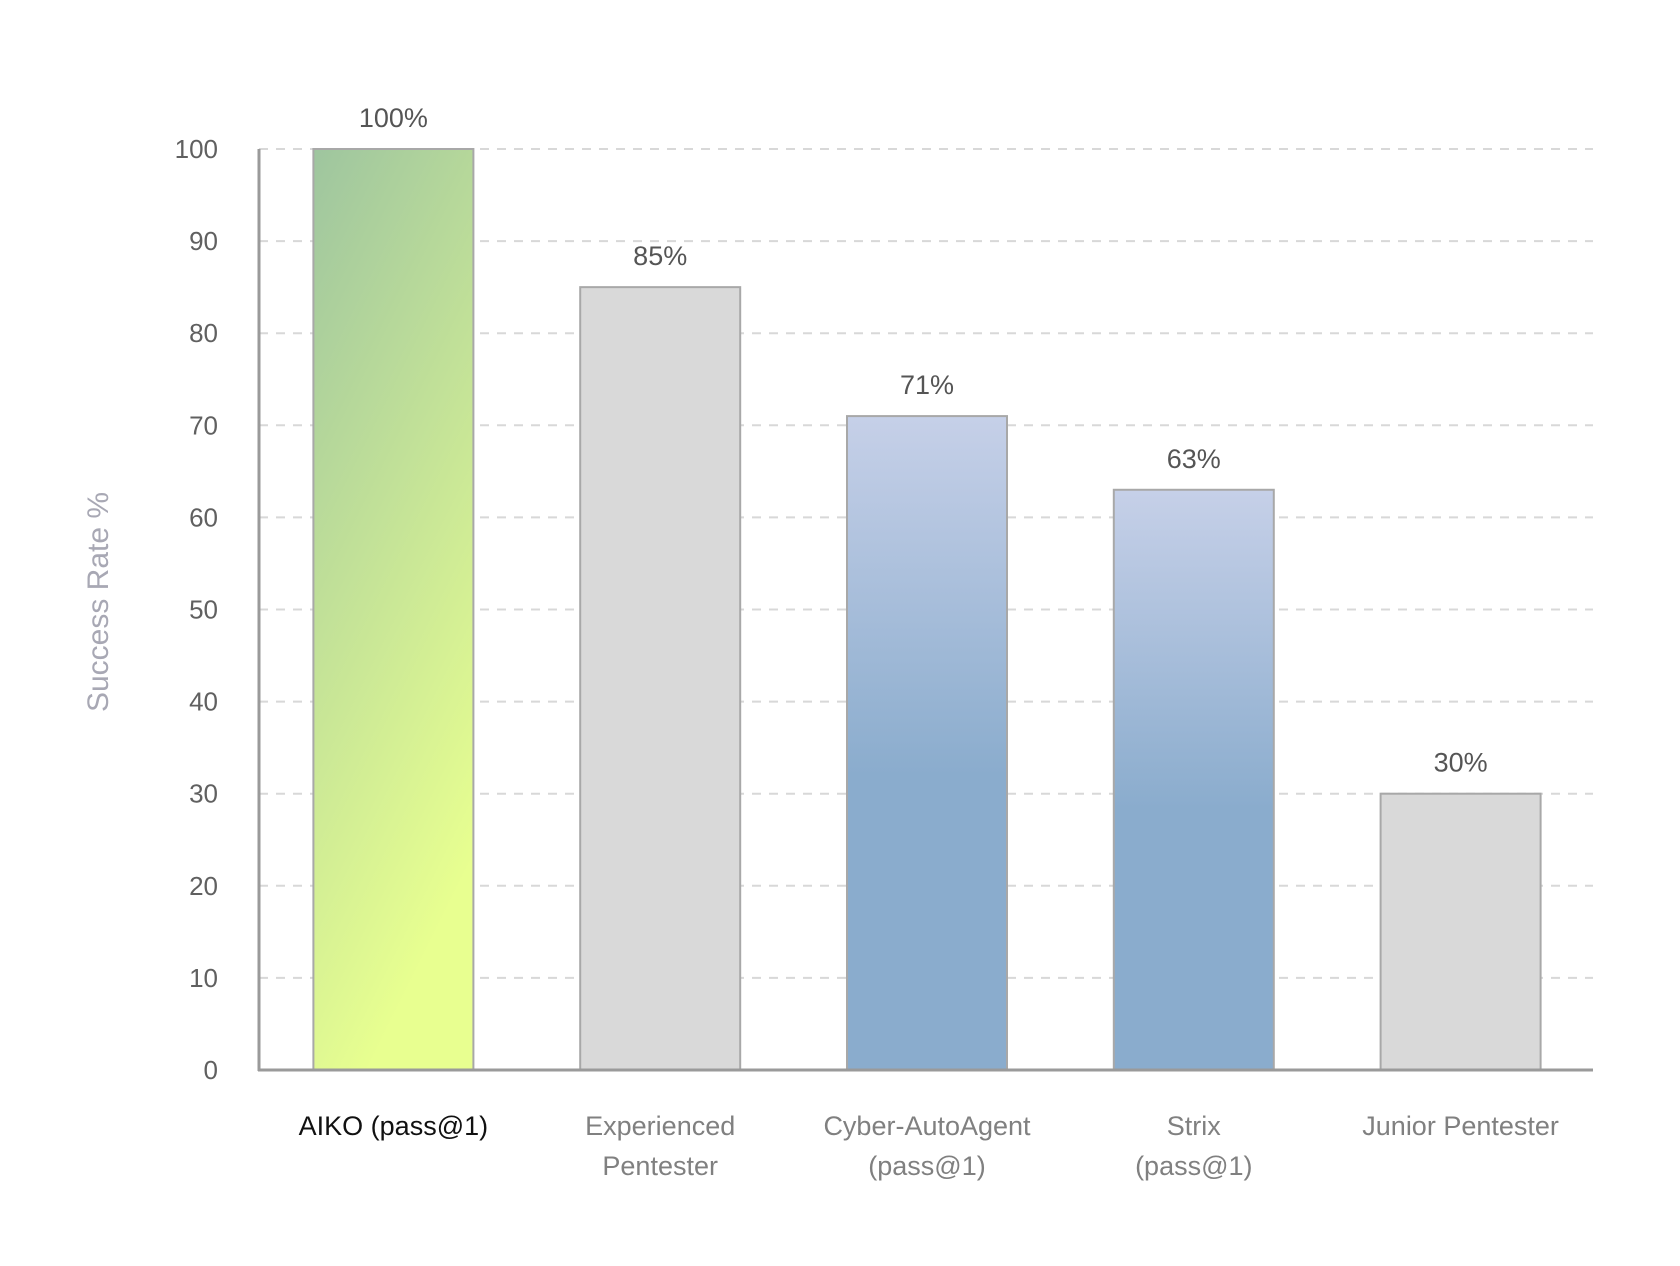 The width and height of the screenshot is (1680, 1266). I want to click on x-category-label: Strix (pass@1), so click(1193, 1146).